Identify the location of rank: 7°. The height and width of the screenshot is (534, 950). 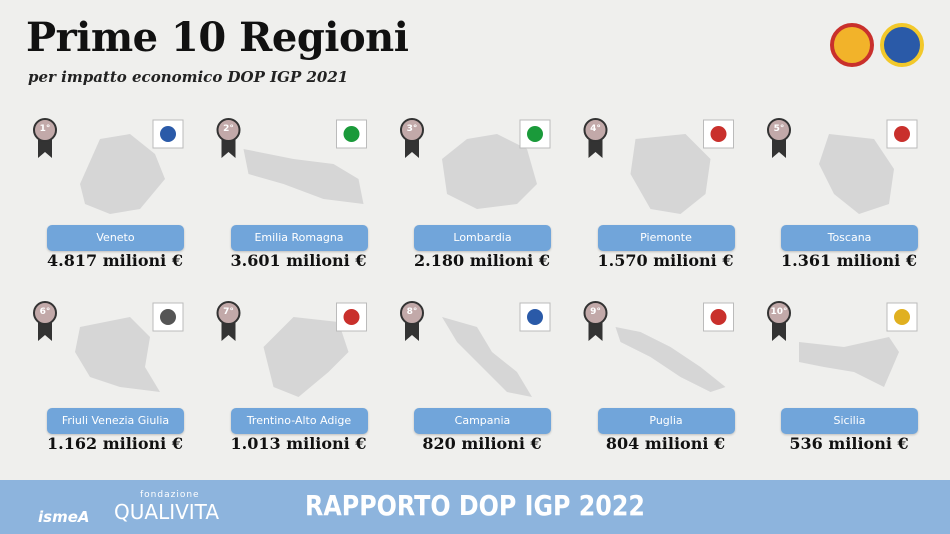
(228, 312).